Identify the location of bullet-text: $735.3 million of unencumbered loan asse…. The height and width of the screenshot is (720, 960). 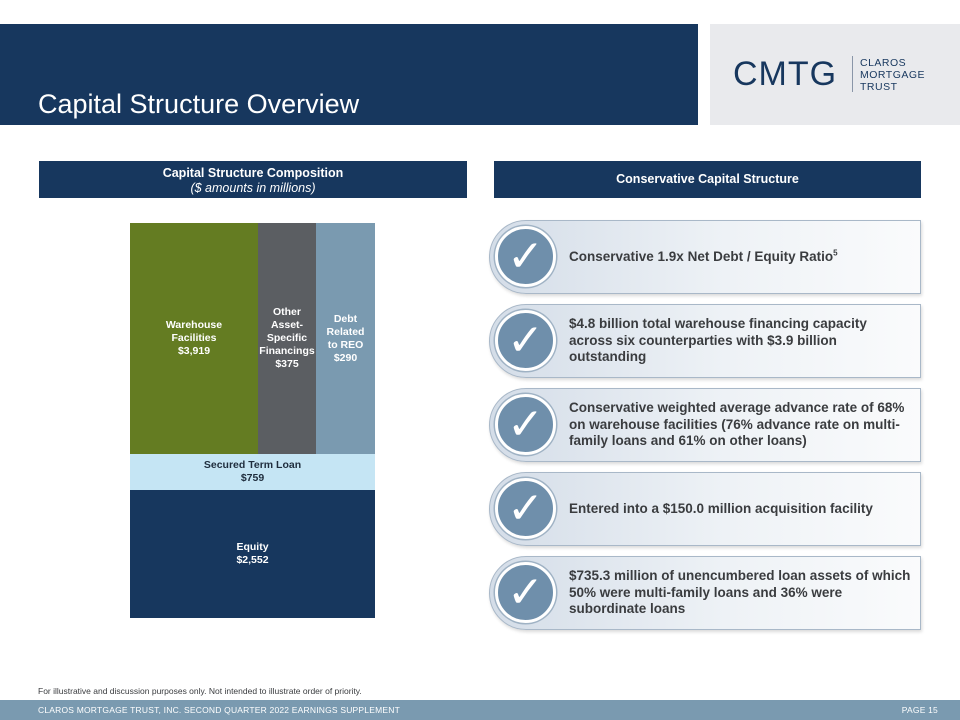
(740, 592).